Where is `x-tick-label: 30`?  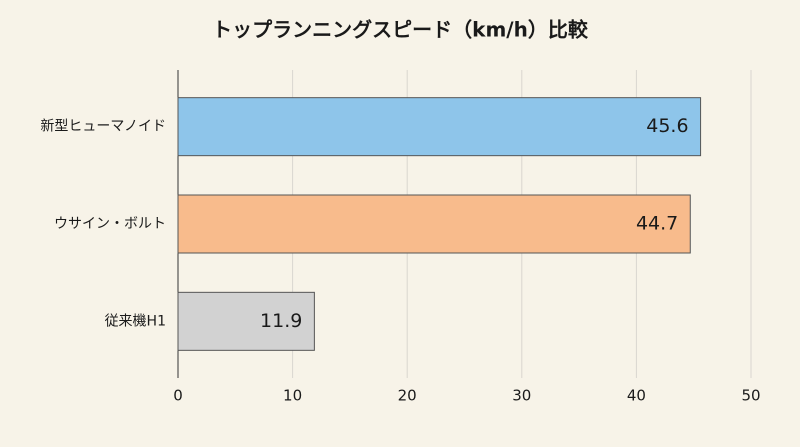
x-tick-label: 30 is located at coordinates (521, 396).